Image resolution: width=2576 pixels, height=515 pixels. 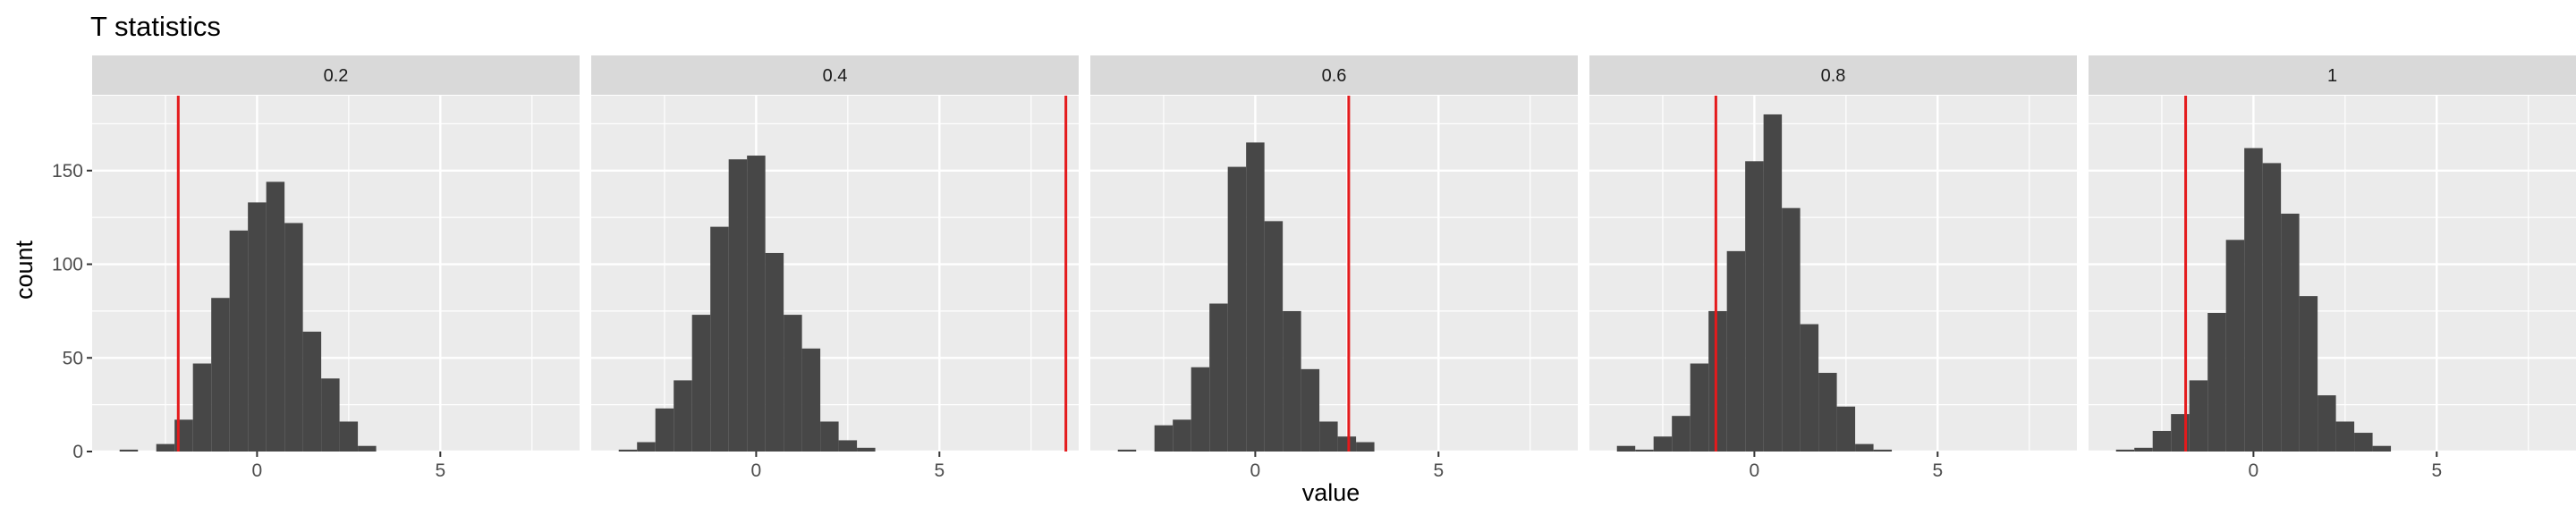 I want to click on x-axis-title: value, so click(x=1331, y=492).